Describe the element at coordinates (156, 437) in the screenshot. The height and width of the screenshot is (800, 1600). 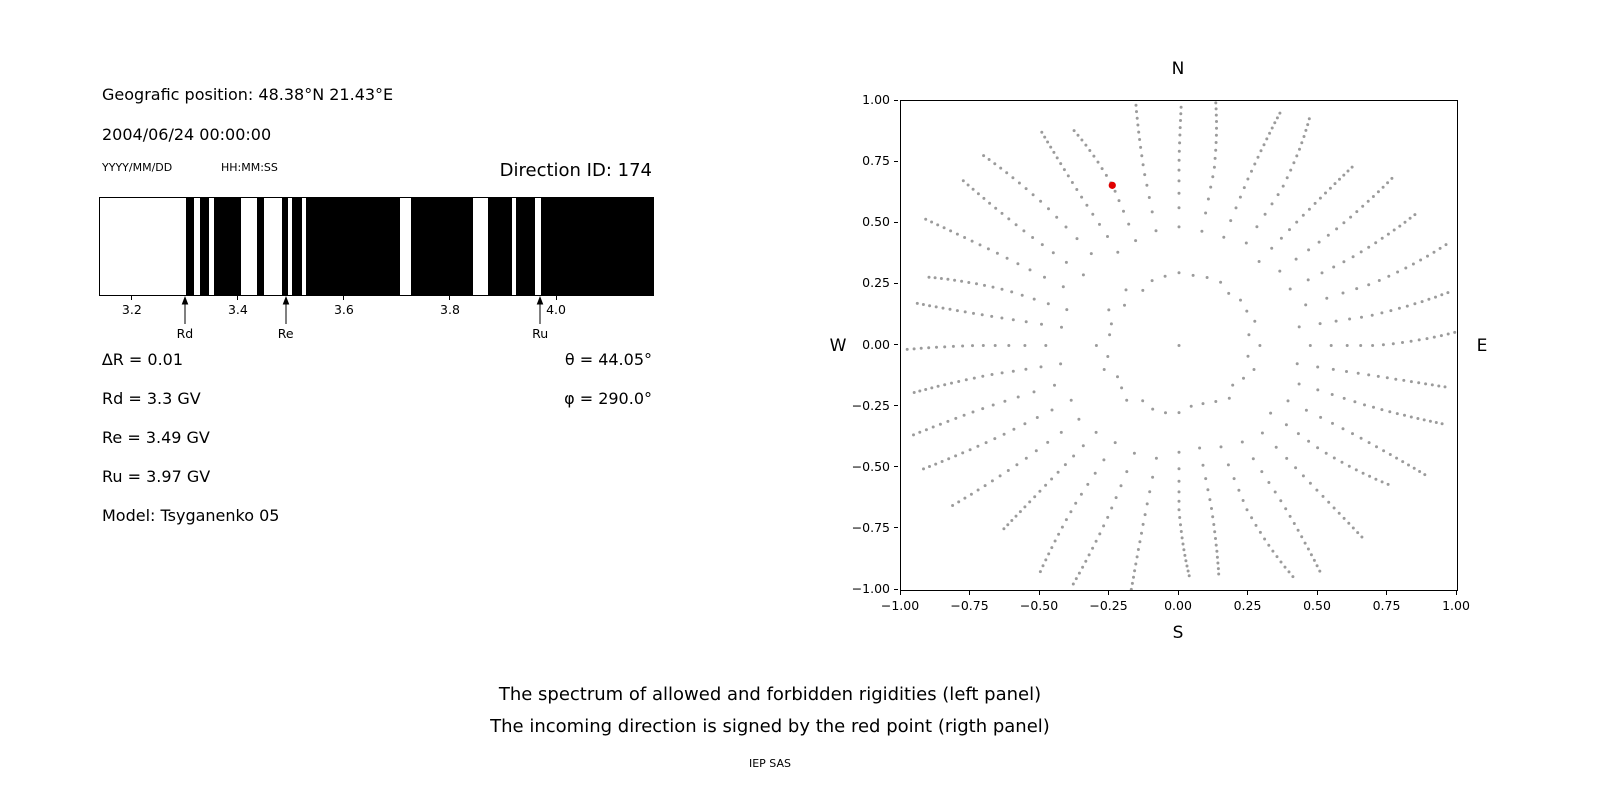
I see `re-value: Re = 3.49 GV` at that location.